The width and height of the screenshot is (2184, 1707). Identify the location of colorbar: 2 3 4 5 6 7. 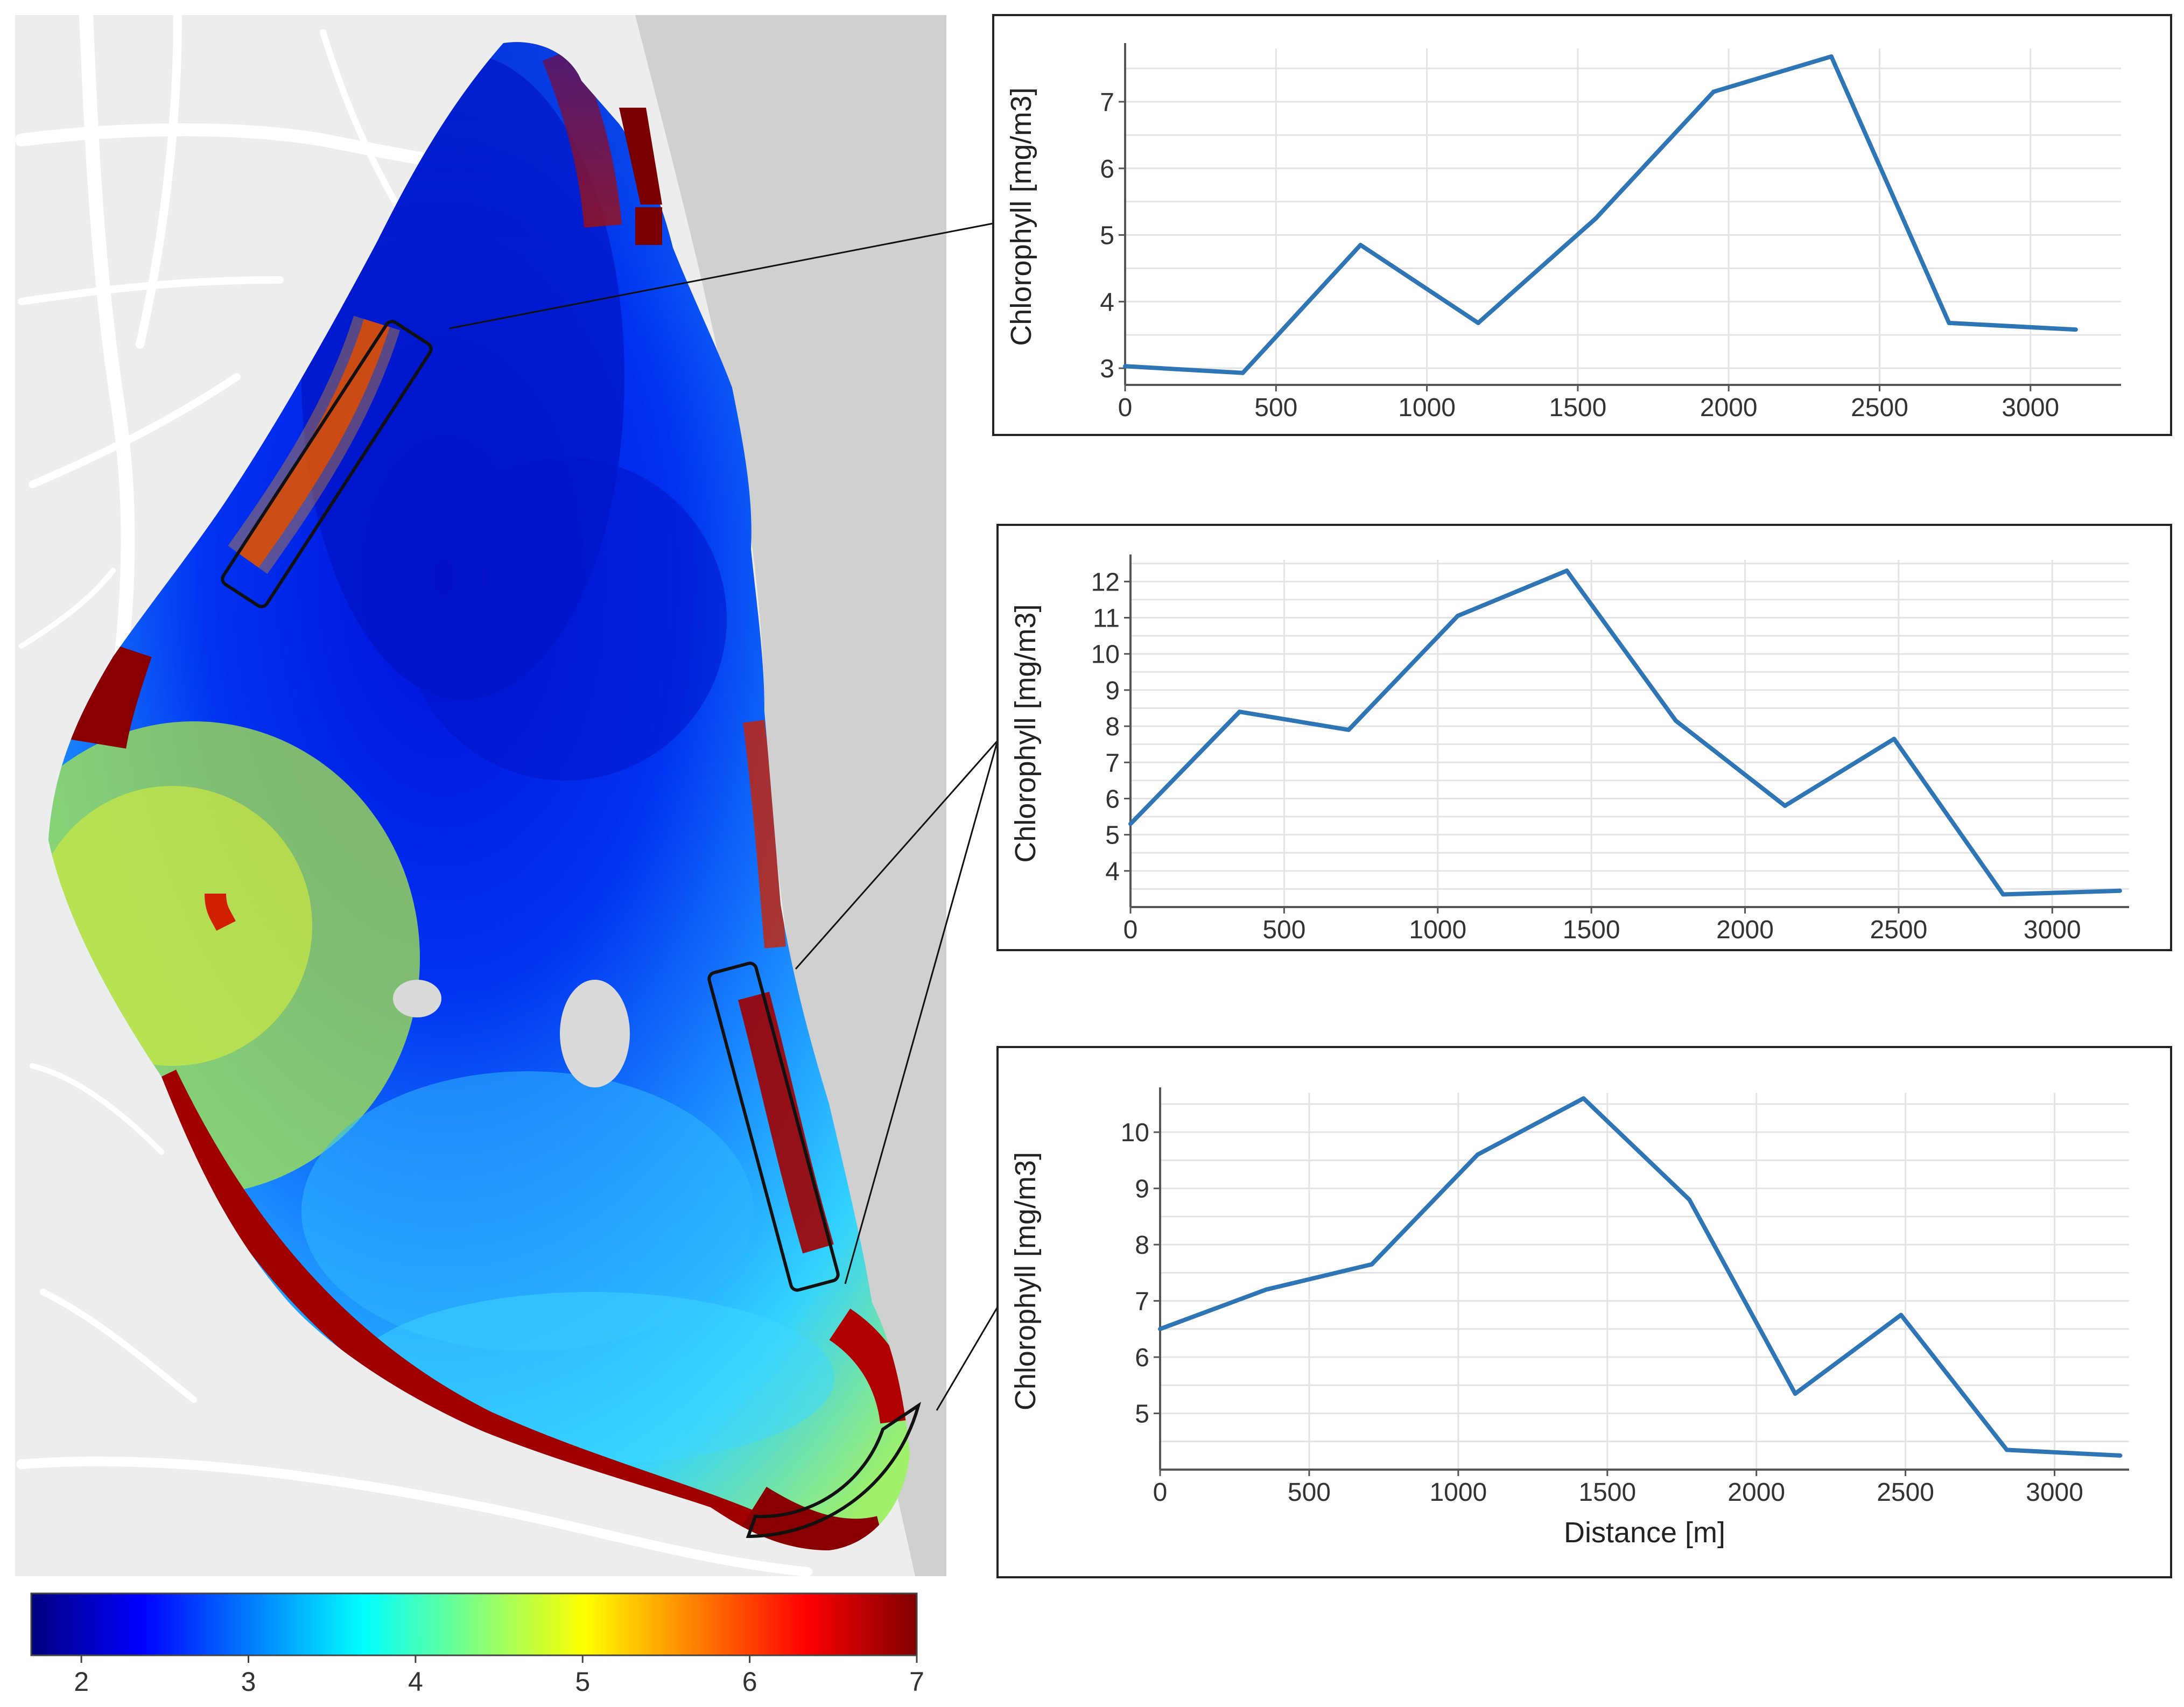
(477, 1644).